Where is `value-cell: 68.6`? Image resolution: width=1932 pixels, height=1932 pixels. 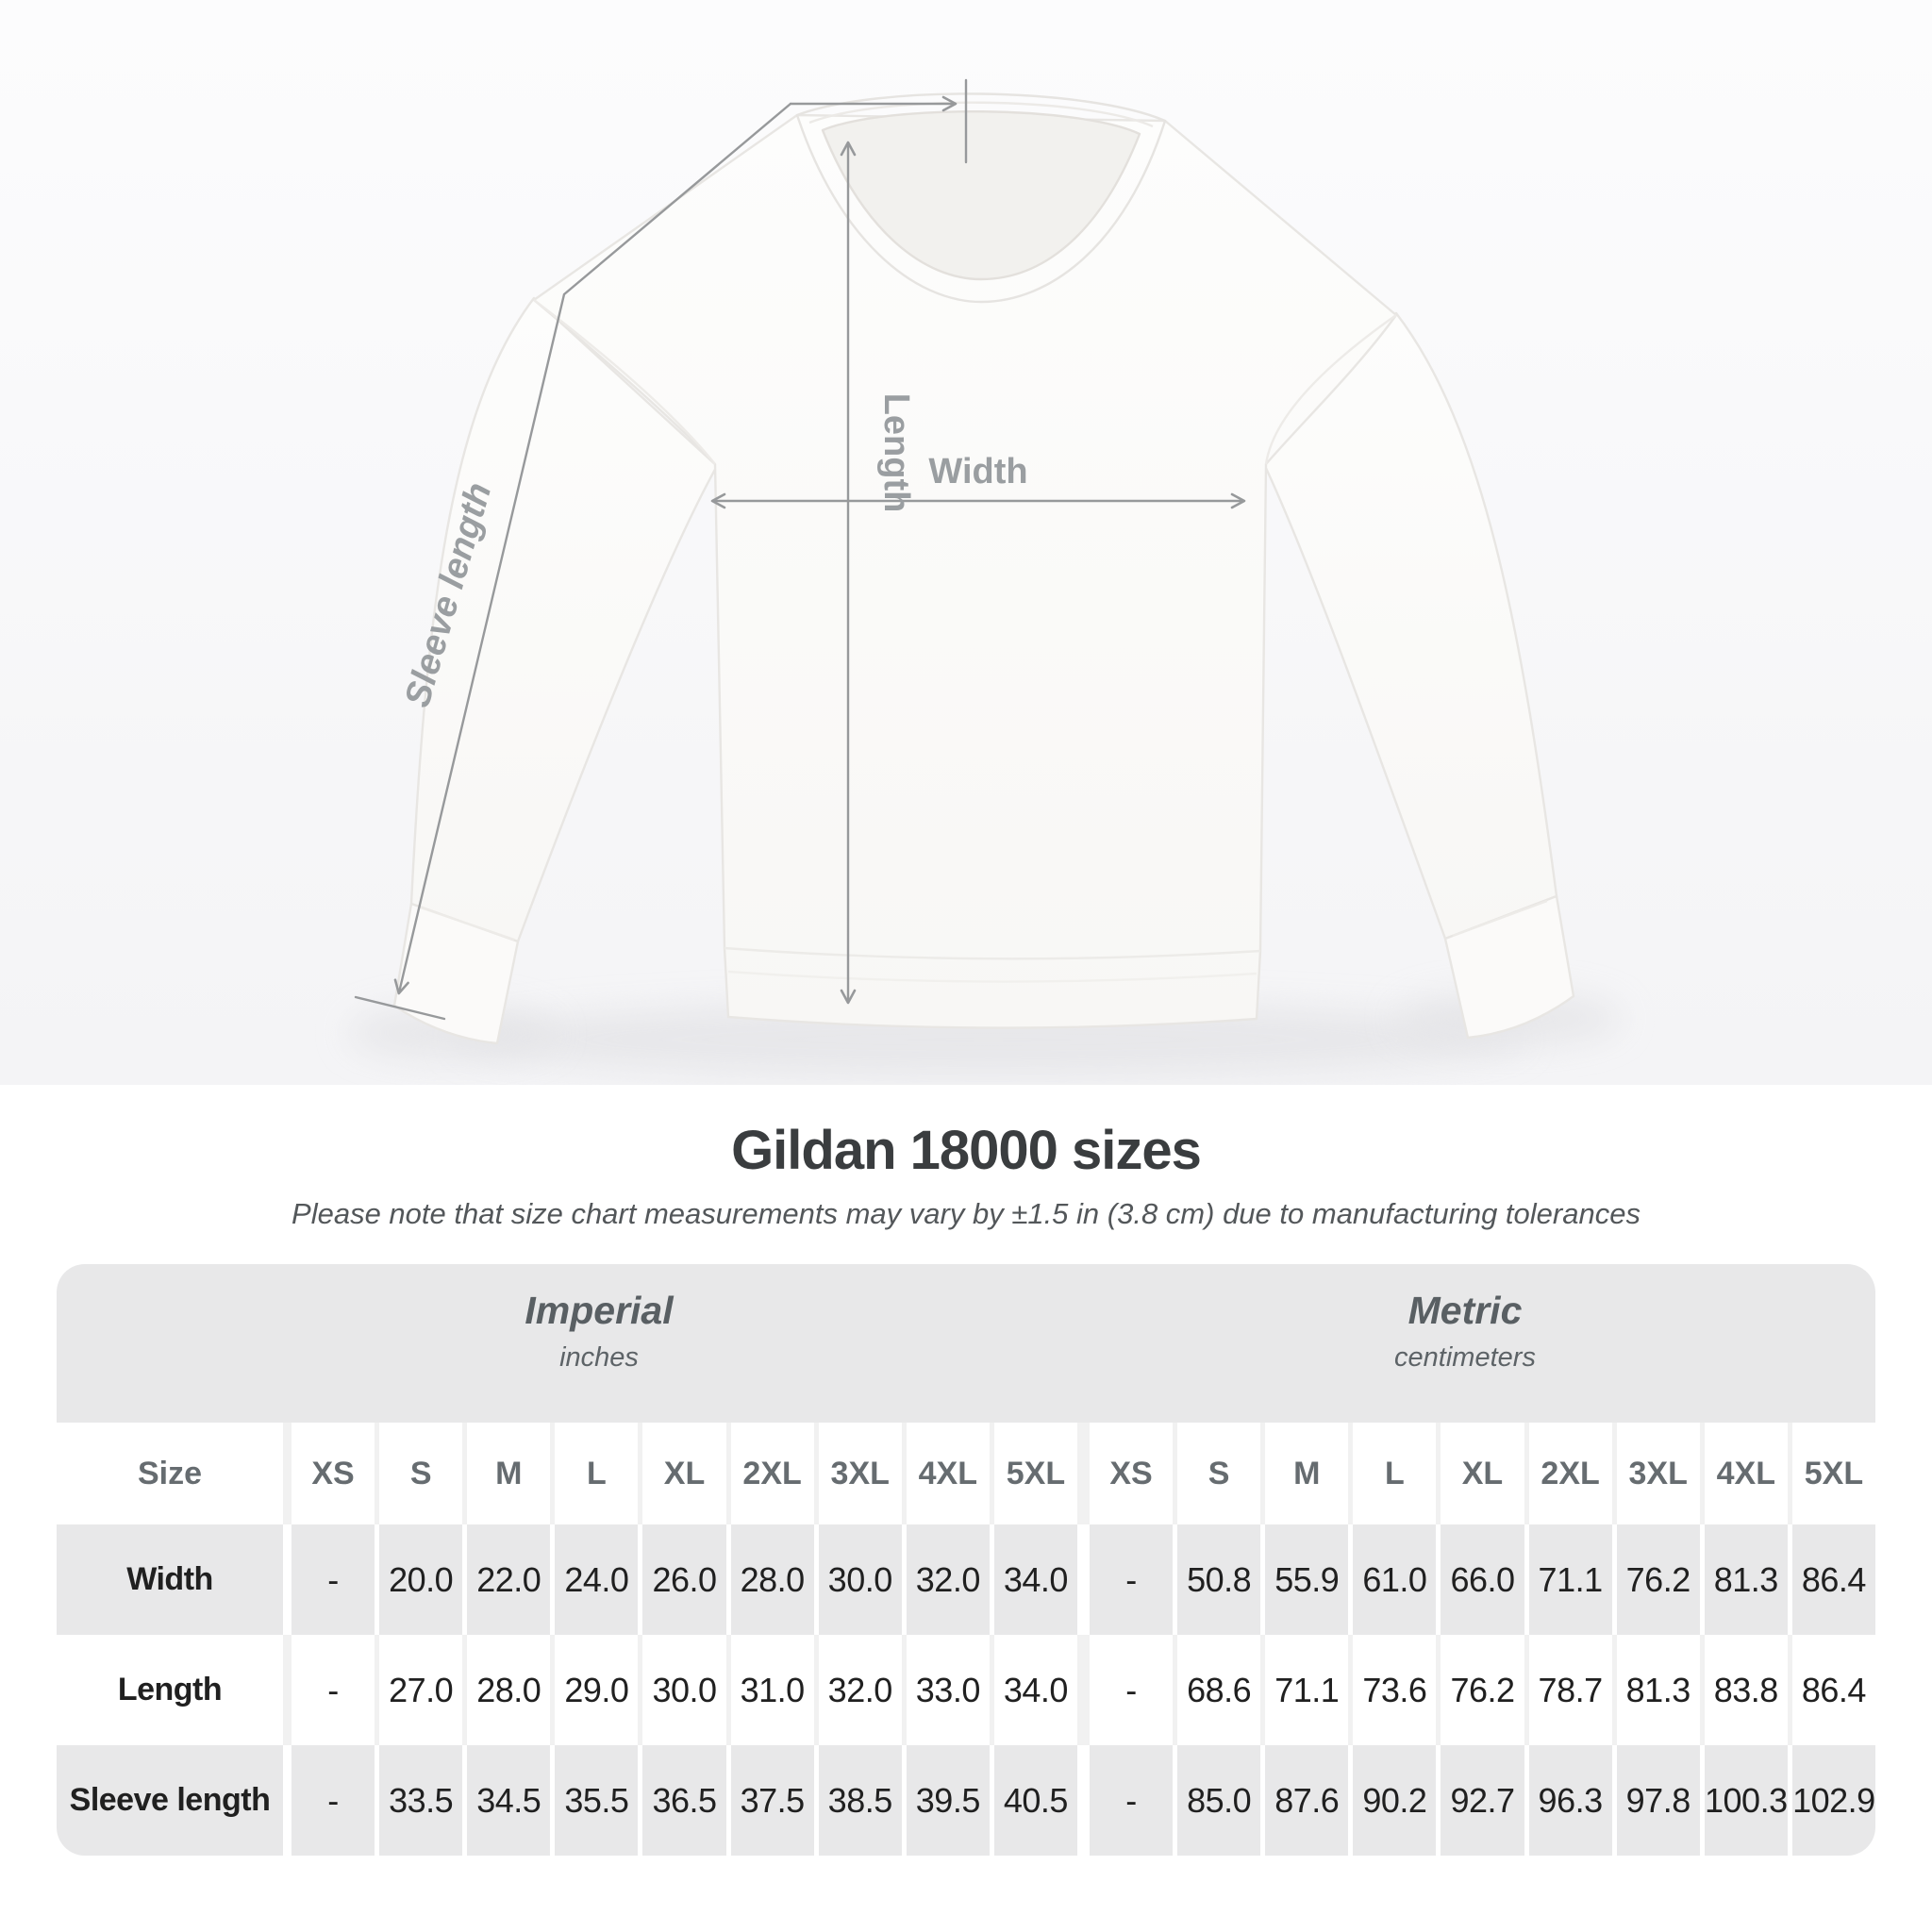 value-cell: 68.6 is located at coordinates (1217, 1690).